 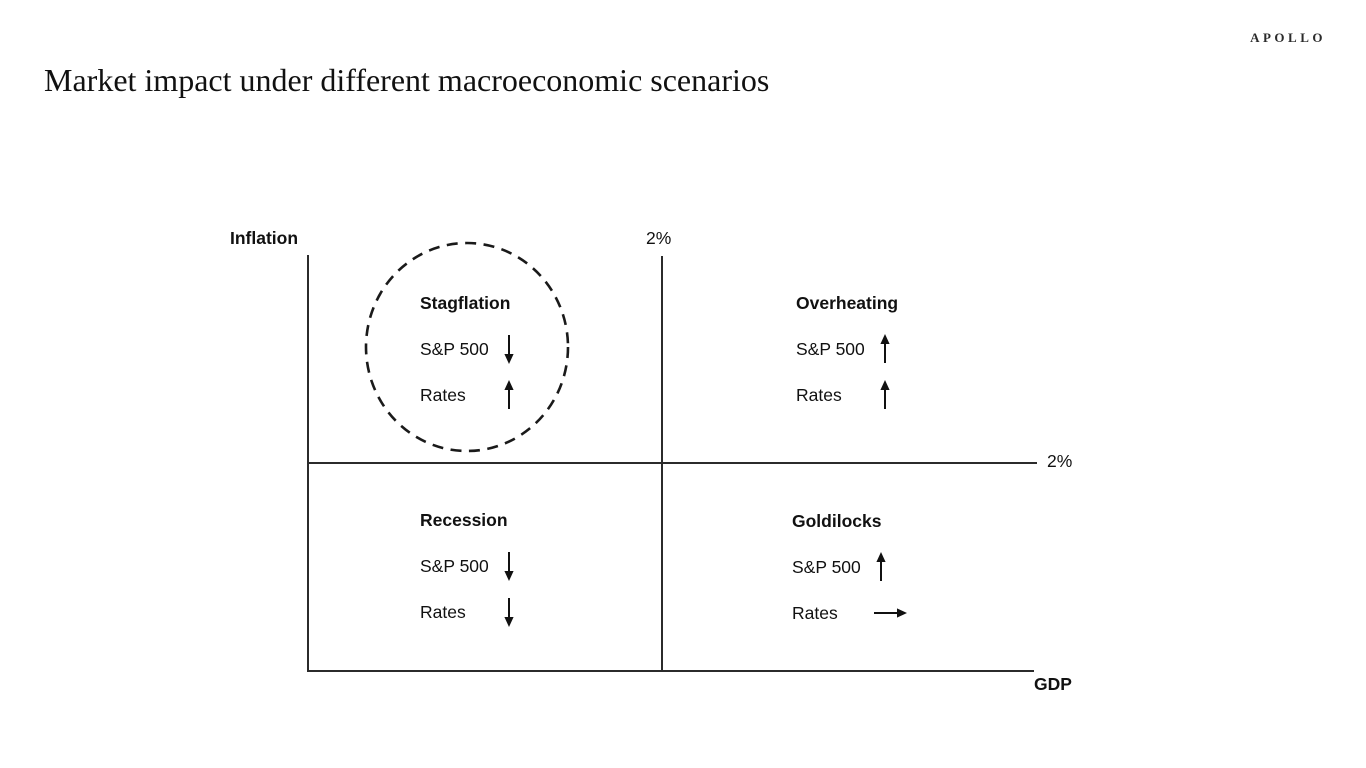 I want to click on quadrant-goldilocks: Goldilocks S&P 500 Rates, so click(x=849, y=567).